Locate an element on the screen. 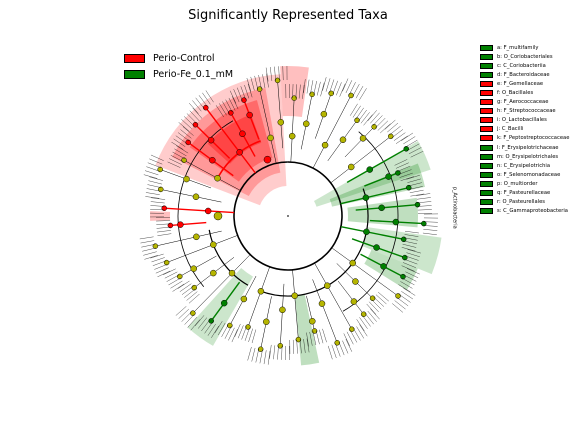  taxon-key-label: g: F_Aerococcaceae is located at coordinates (523, 102).